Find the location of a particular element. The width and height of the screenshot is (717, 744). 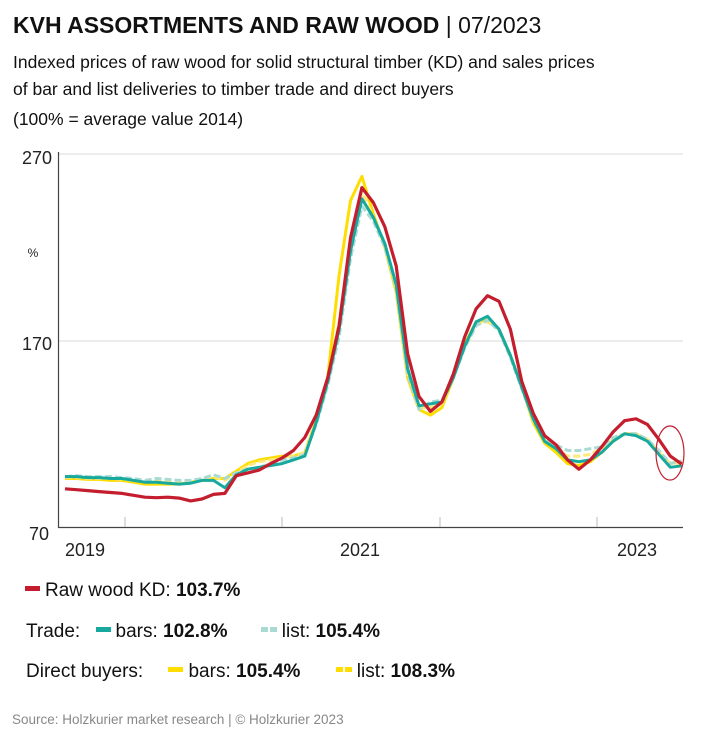

subtitle-line-3: (100% = average value 2014) is located at coordinates (128, 119).